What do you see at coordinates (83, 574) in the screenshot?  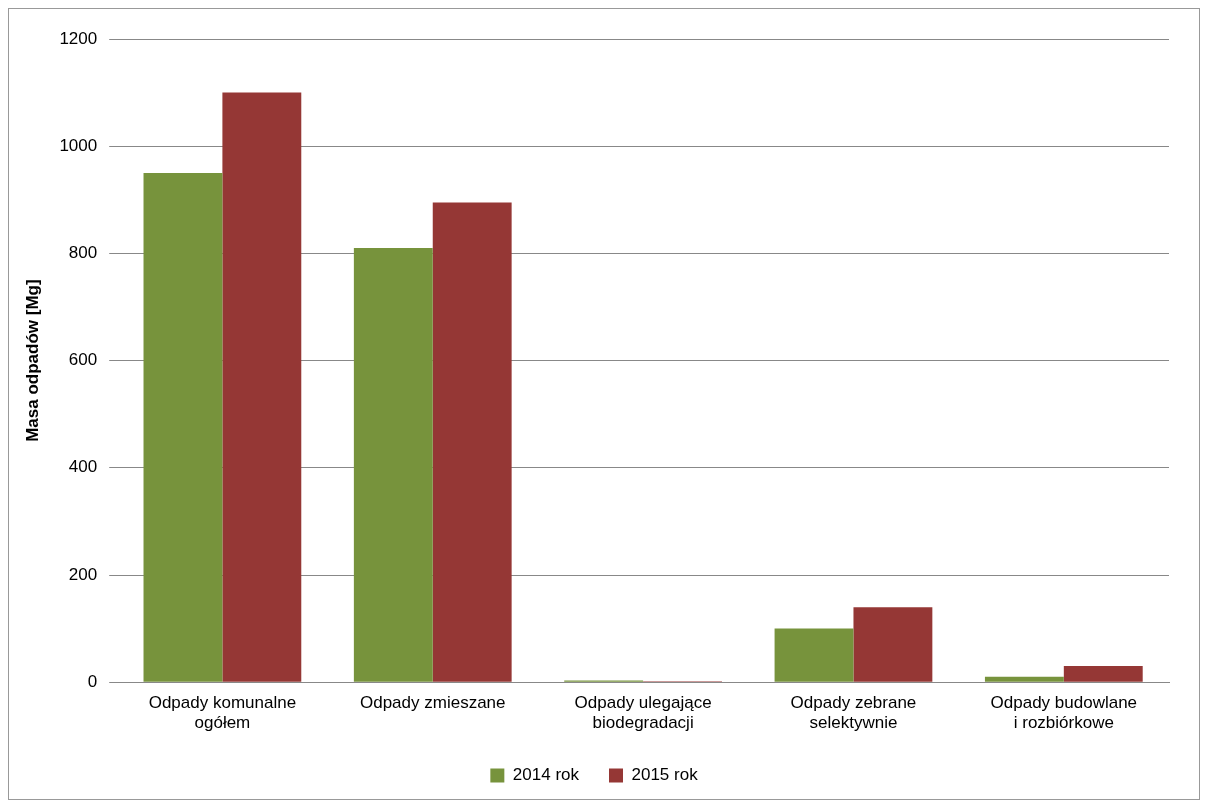 I see `y-tick-label: 200` at bounding box center [83, 574].